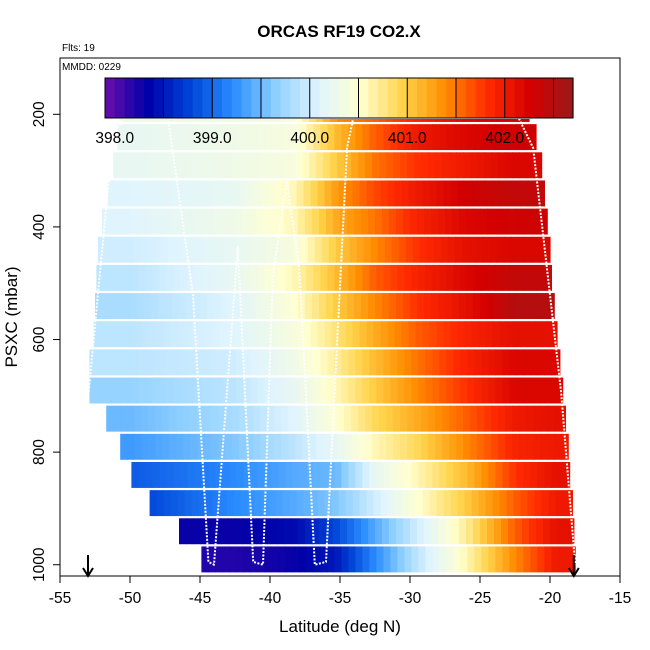  I want to click on colorbar-tick-label: 399.0, so click(212, 138).